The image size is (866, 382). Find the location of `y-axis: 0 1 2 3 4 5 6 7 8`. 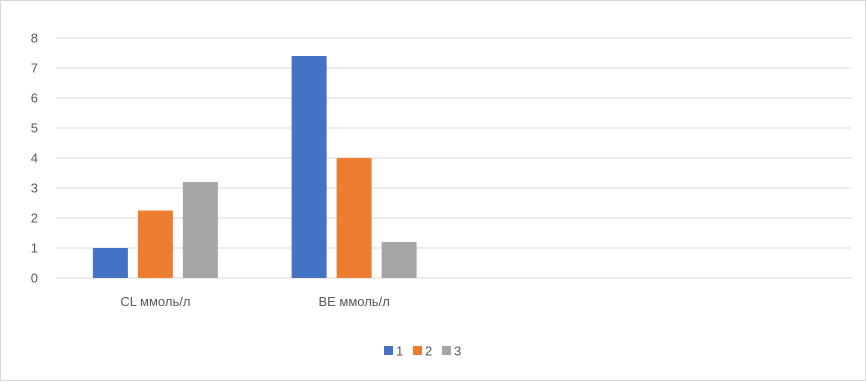

y-axis: 0 1 2 3 4 5 6 7 8 is located at coordinates (34, 158).